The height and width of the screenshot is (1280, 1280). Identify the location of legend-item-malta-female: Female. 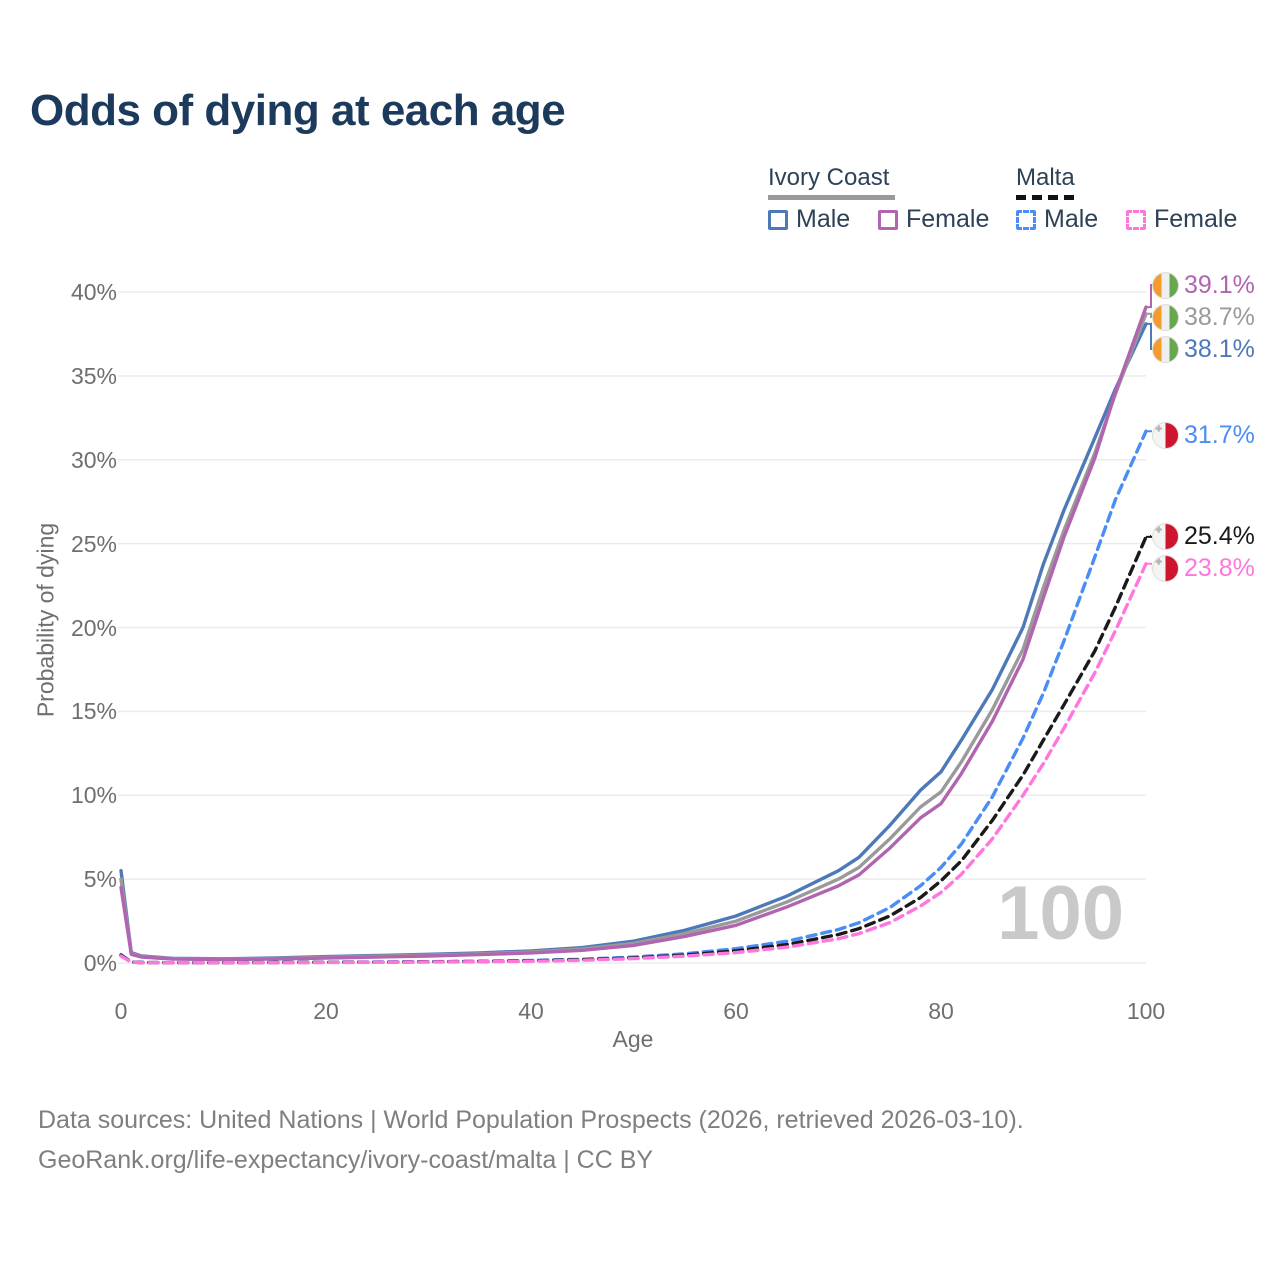
(1181, 219).